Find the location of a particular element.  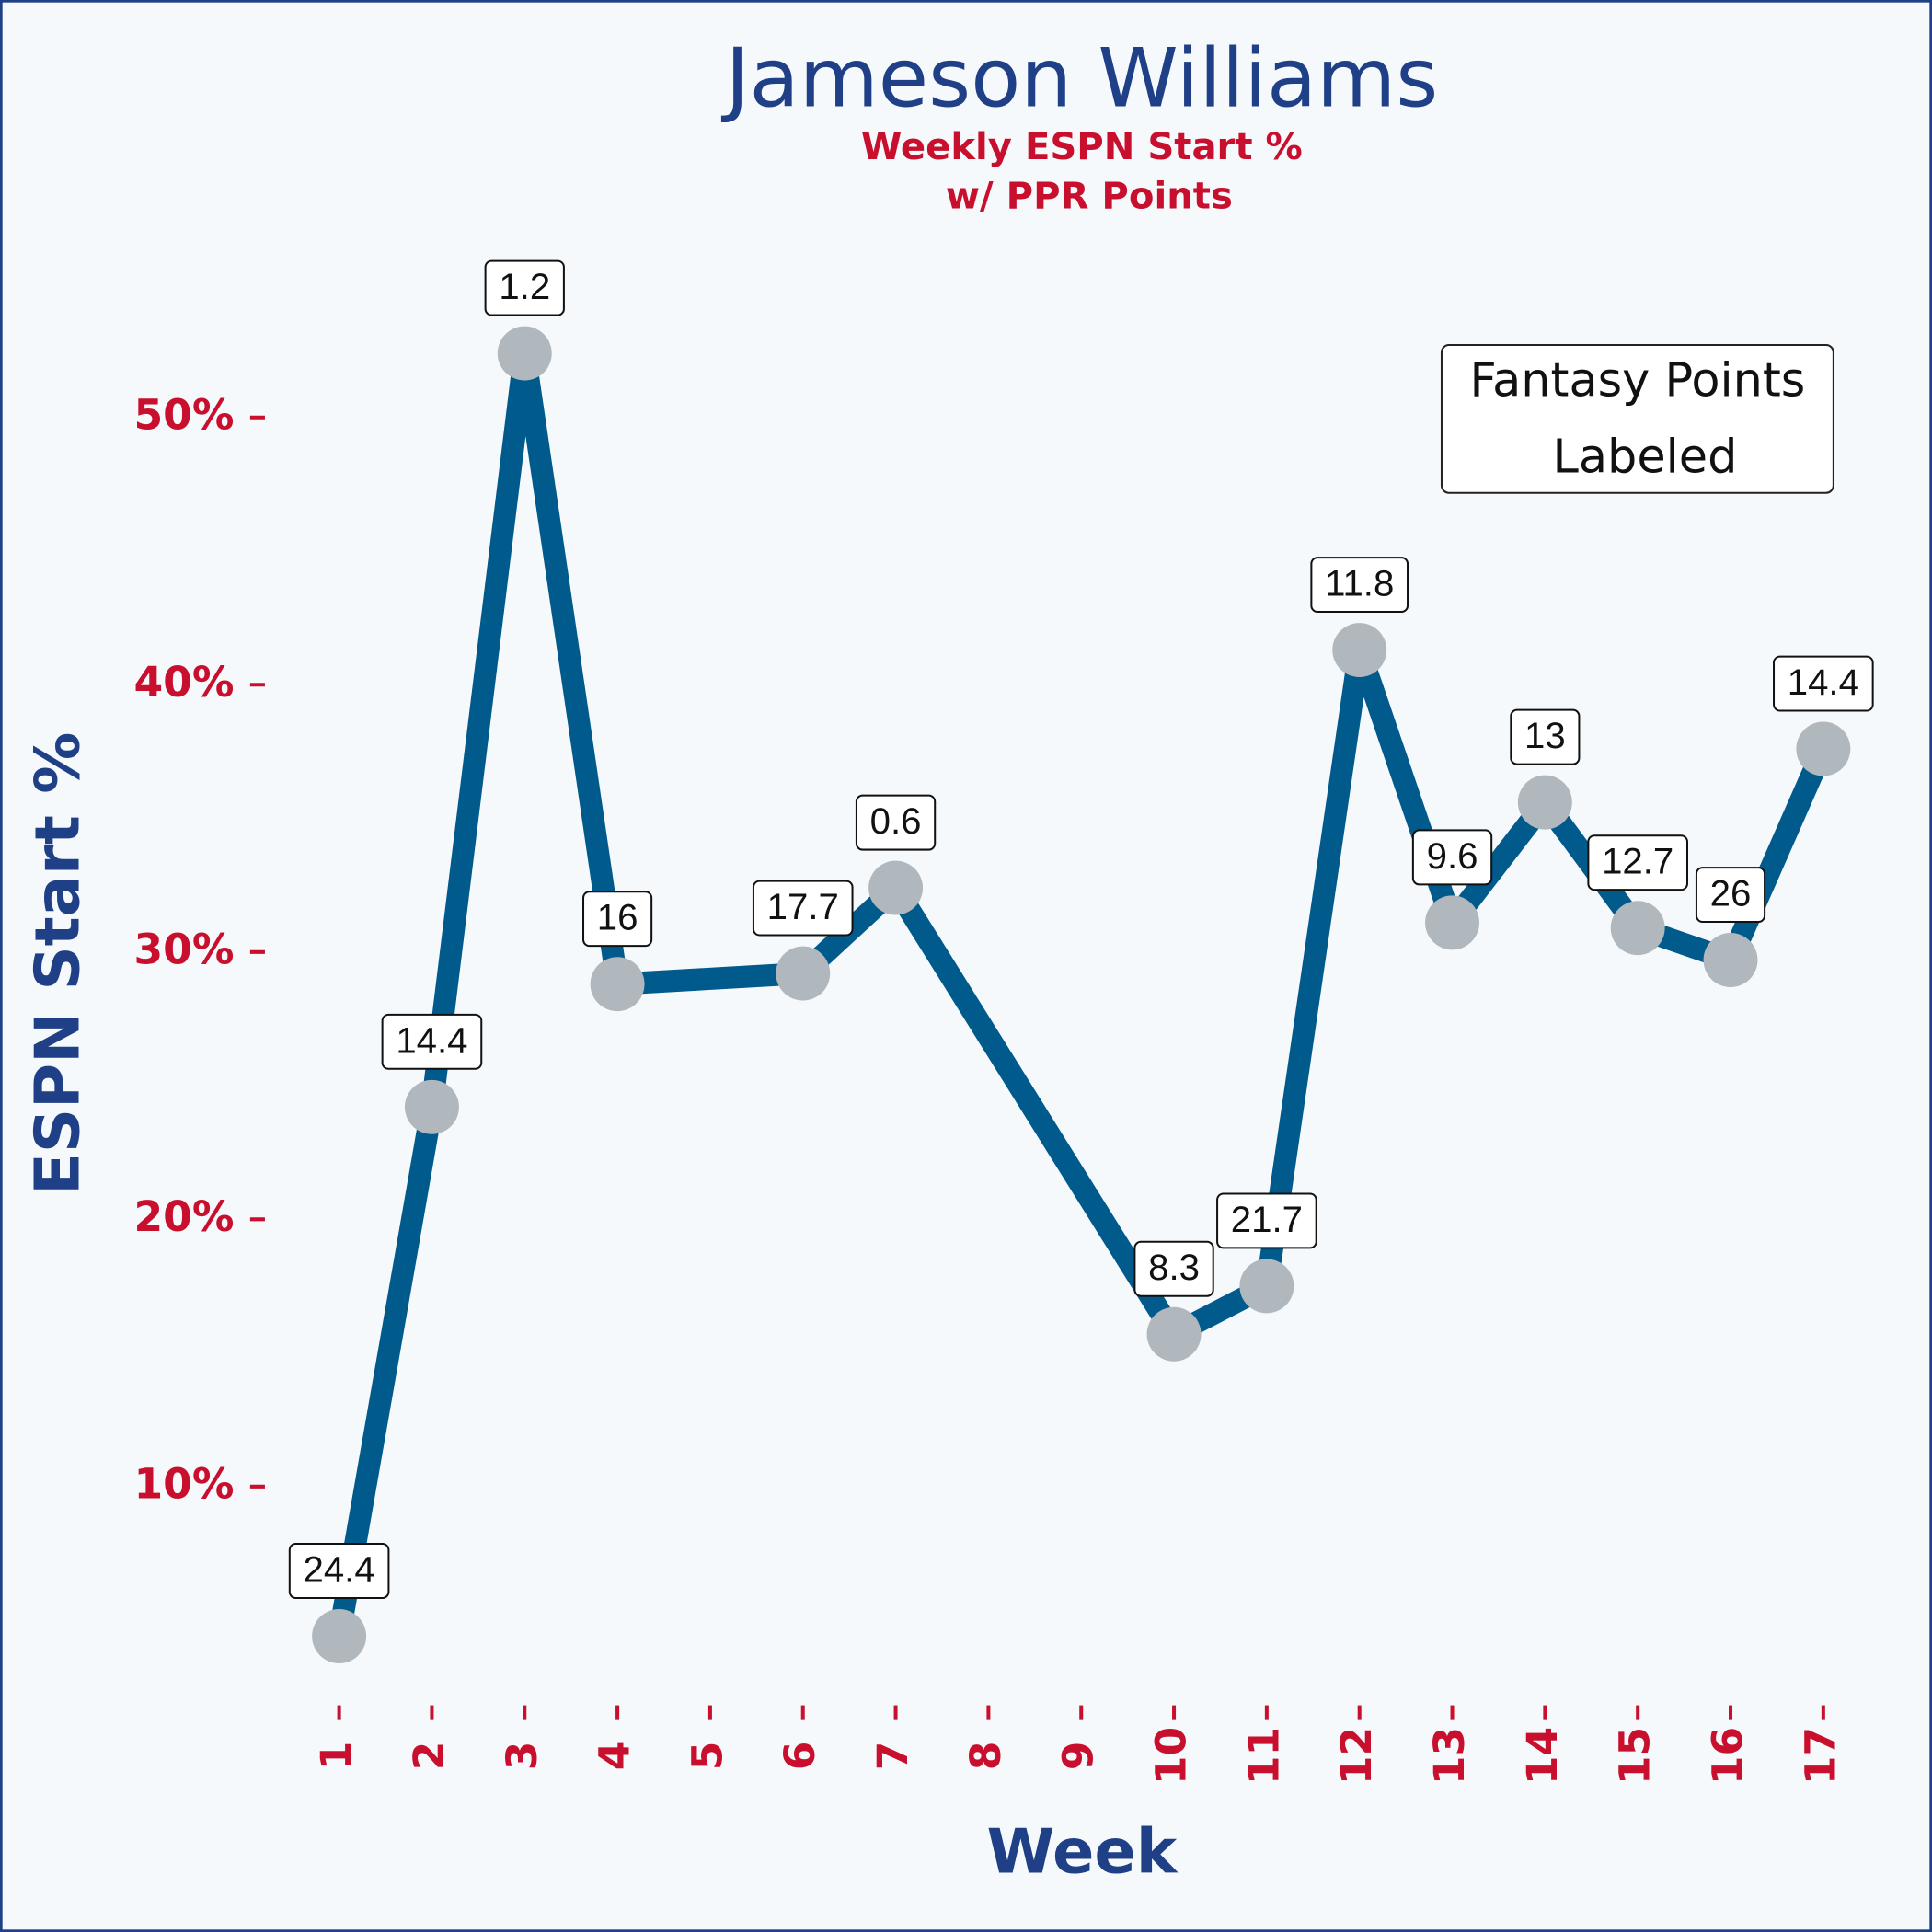

x-tick-label: 9 is located at coordinates (1078, 1756).